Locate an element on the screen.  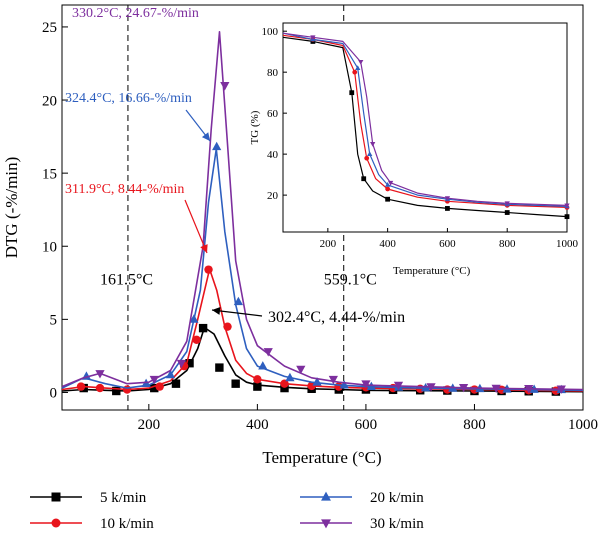
inset-y-axis-label: TG (%) is located at coordinates (255, 127).